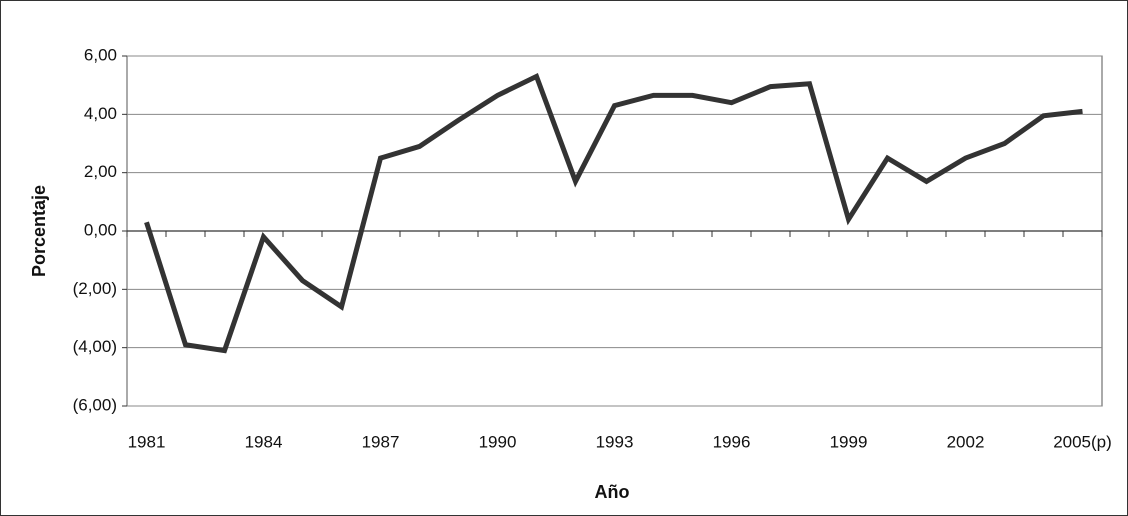 The image size is (1128, 516). What do you see at coordinates (95, 346) in the screenshot?
I see `y-tick-label: (4,00)` at bounding box center [95, 346].